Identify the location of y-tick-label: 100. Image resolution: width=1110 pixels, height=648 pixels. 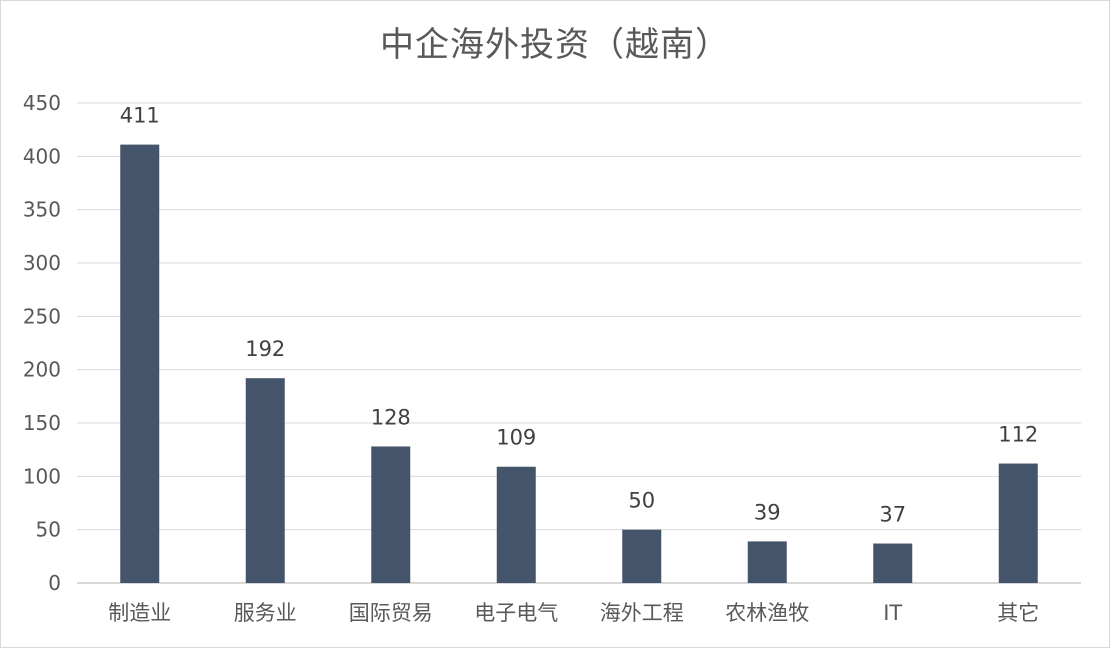
(42, 476).